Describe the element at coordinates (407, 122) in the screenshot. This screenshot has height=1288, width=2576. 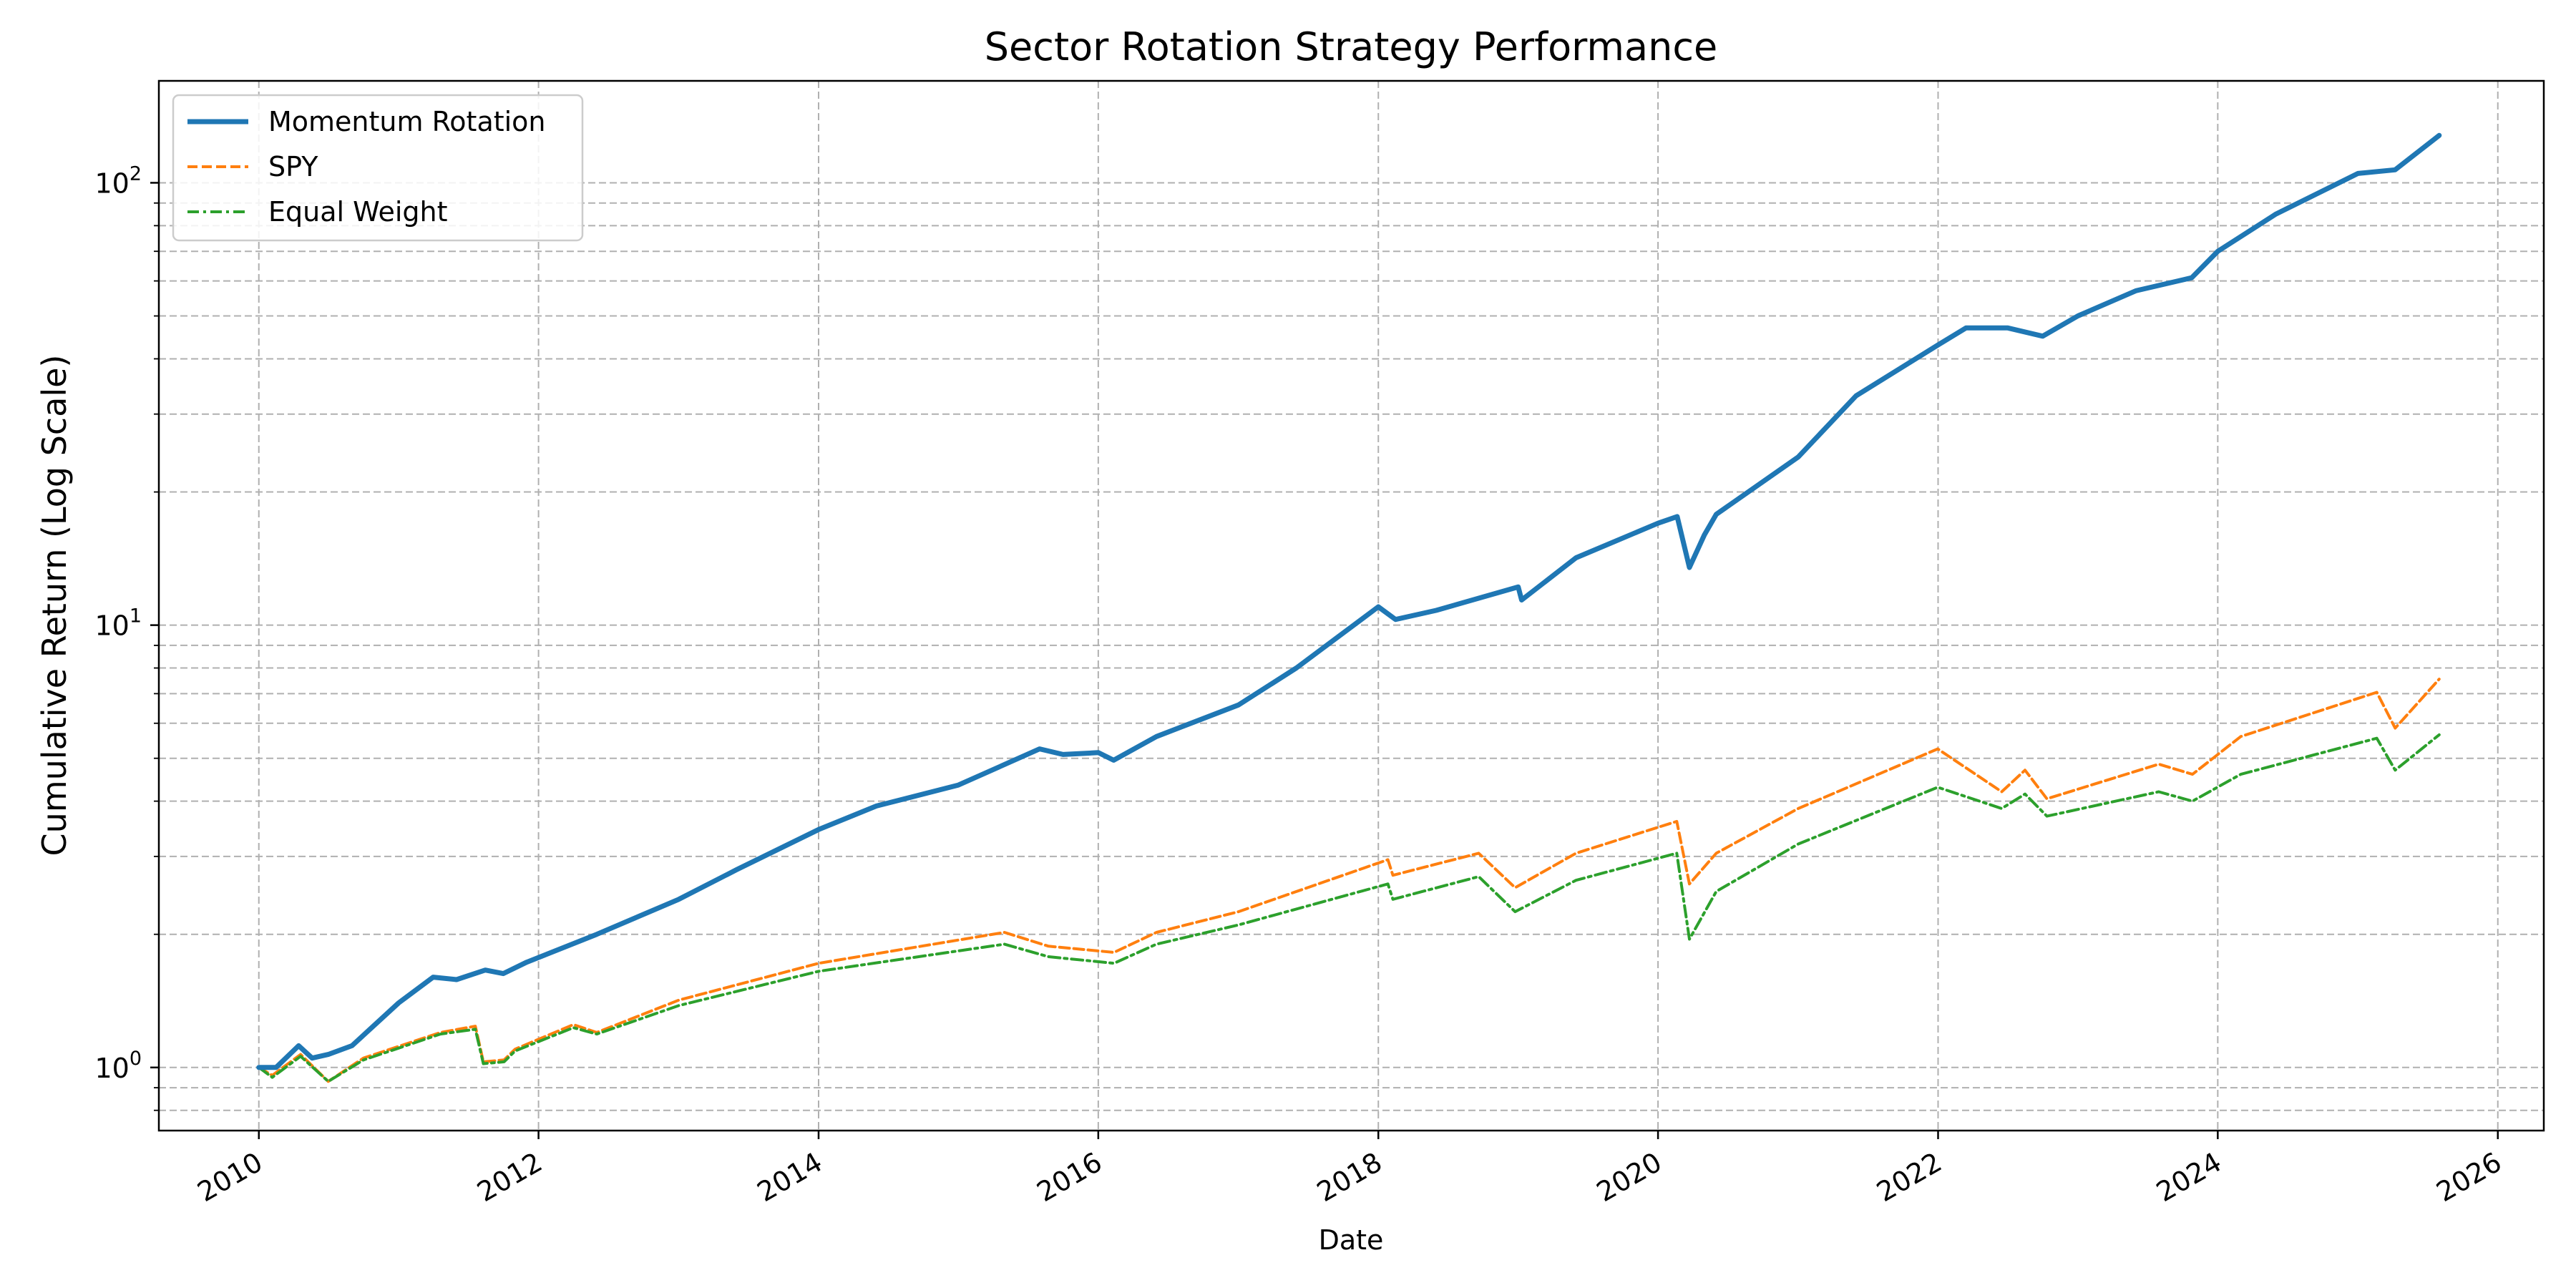
I see `legend-label-momentum-rotation: Momentum Rotation` at that location.